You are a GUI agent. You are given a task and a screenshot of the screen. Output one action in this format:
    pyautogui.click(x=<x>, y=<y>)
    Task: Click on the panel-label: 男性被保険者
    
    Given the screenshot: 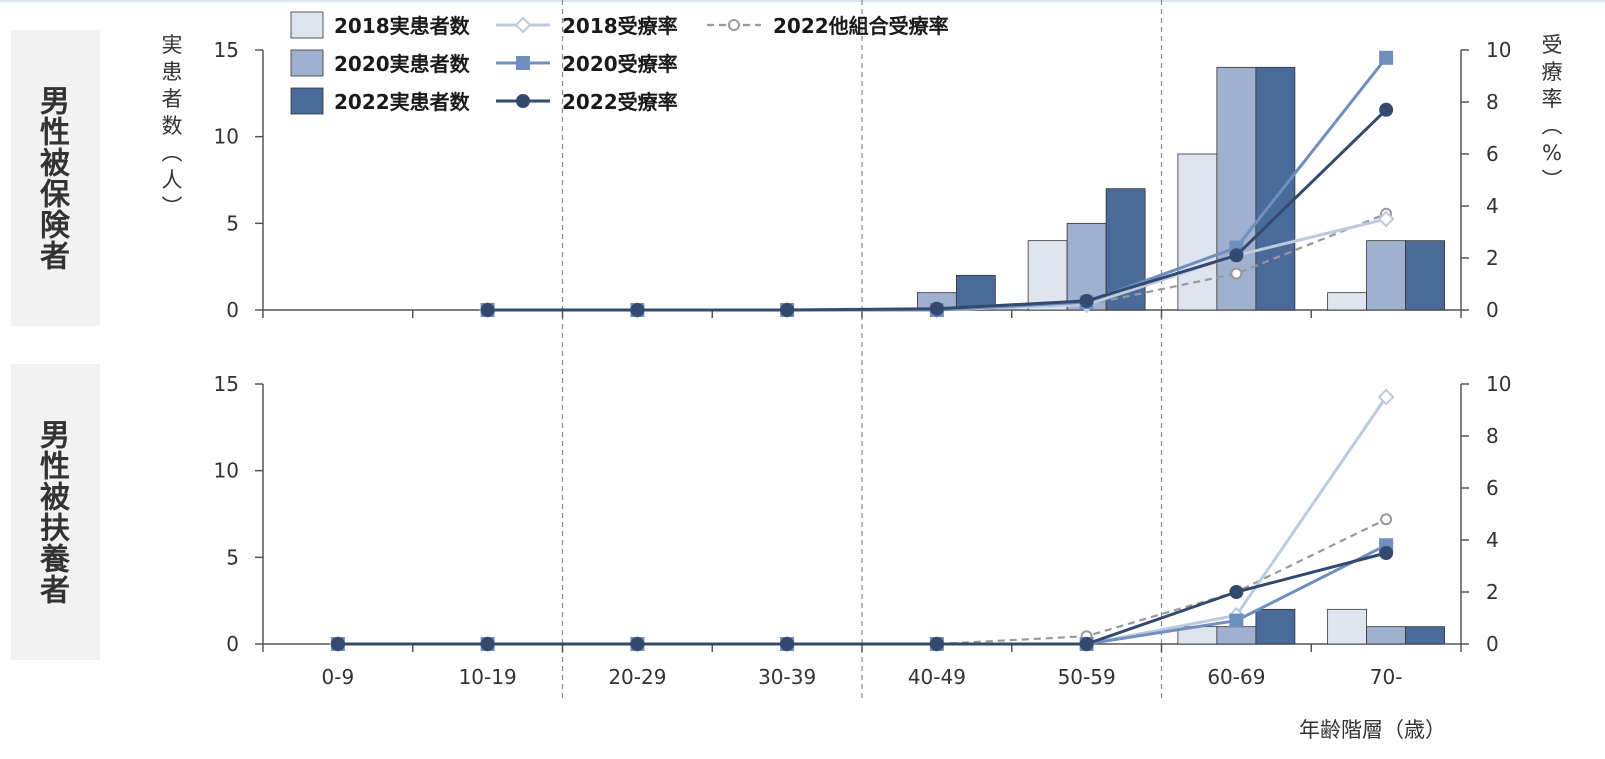 What is the action you would take?
    pyautogui.click(x=55, y=180)
    